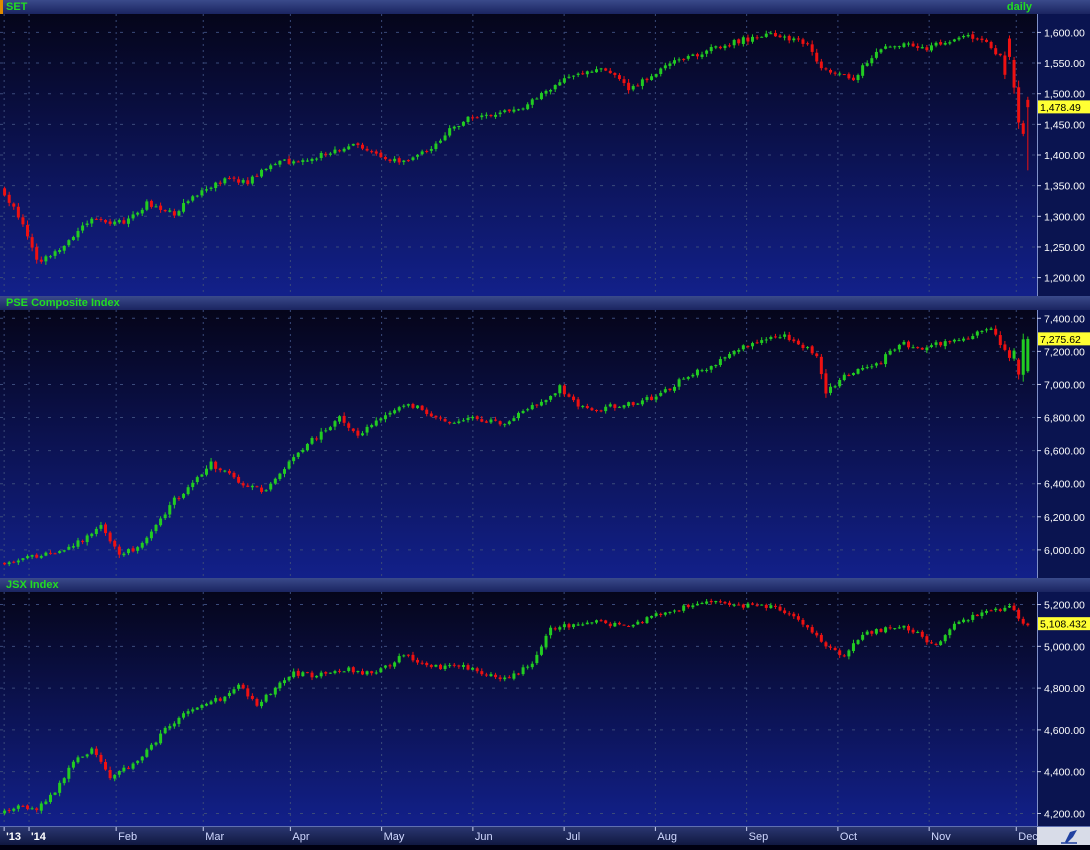 This screenshot has width=1090, height=850. What do you see at coordinates (1064, 452) in the screenshot?
I see `y-tick-label: 6,600.00` at bounding box center [1064, 452].